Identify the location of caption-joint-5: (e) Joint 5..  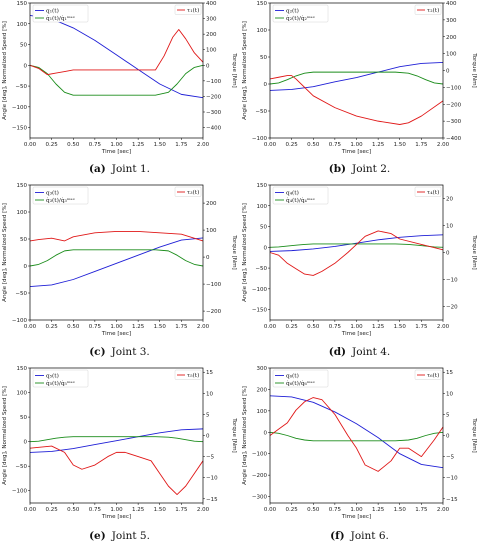
(119, 536).